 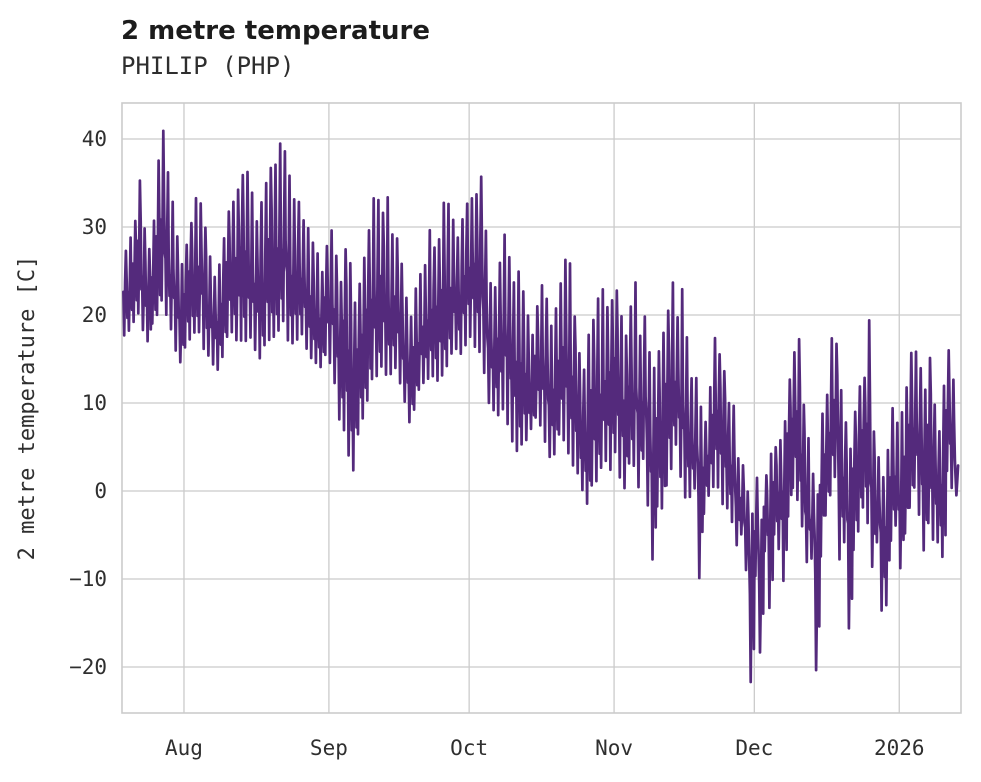 What do you see at coordinates (208, 66) in the screenshot?
I see `chart-subtitle: PHILIP (PHP)` at bounding box center [208, 66].